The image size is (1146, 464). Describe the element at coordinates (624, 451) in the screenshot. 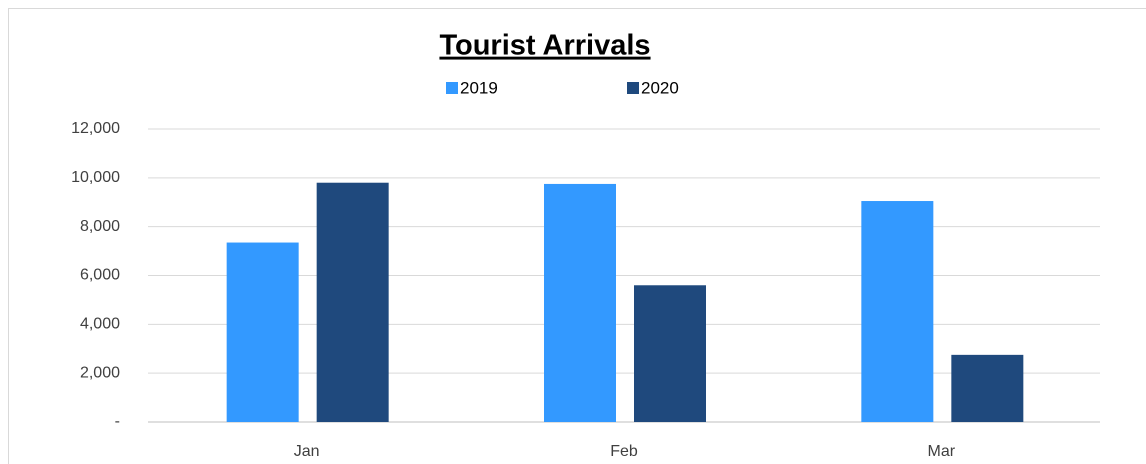

I see `x-tick-label: Feb` at that location.